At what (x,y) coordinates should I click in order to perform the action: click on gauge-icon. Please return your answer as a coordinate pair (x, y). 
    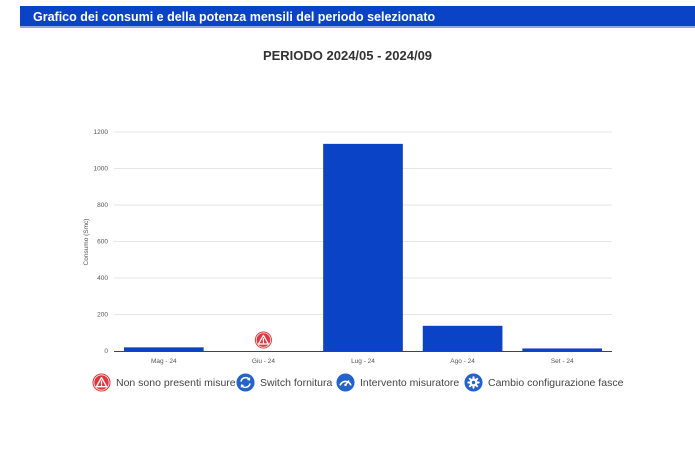
    Looking at the image, I should click on (345, 382).